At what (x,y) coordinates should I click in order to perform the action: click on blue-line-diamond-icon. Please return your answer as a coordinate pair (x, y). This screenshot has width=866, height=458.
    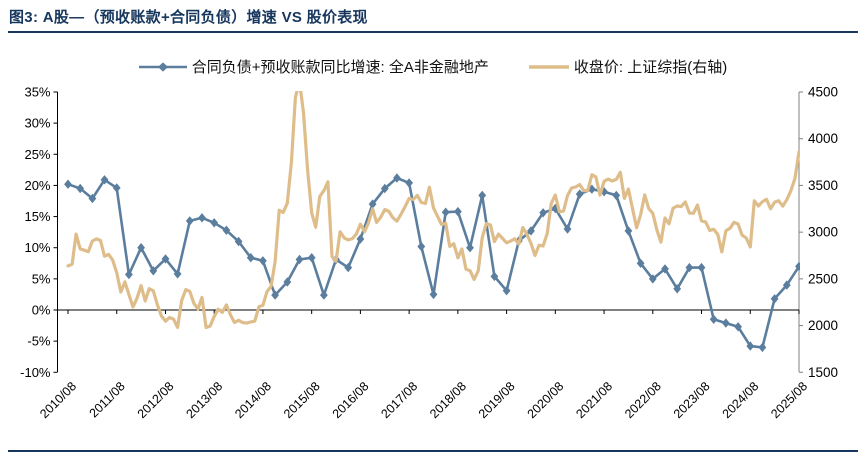
    Looking at the image, I should click on (162, 66).